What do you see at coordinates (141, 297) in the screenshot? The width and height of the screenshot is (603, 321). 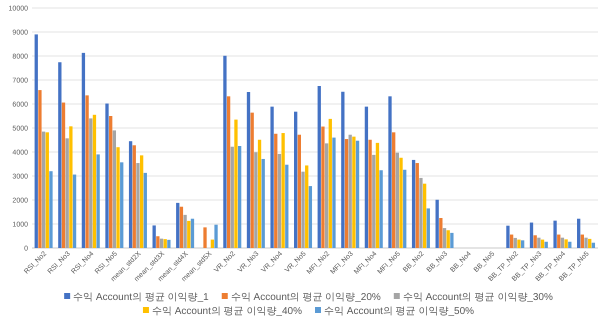 I see `legend-label: 수익 Account의 평균 이익량_1` at bounding box center [141, 297].